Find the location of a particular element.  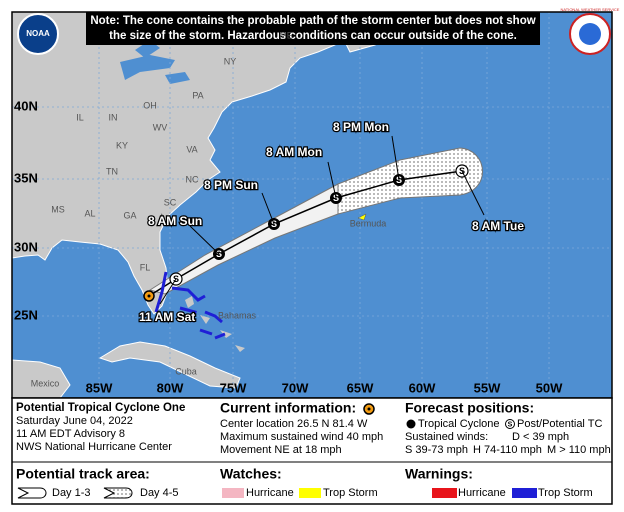

watch-hurricane: Hurricane is located at coordinates (270, 493).